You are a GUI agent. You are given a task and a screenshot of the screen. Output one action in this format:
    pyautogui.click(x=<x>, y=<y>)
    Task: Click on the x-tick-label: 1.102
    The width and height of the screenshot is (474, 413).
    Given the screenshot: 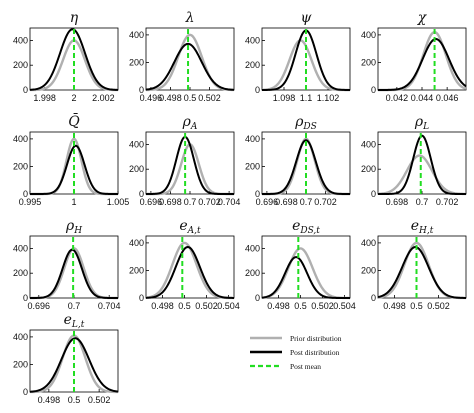 What is the action you would take?
    pyautogui.click(x=328, y=98)
    